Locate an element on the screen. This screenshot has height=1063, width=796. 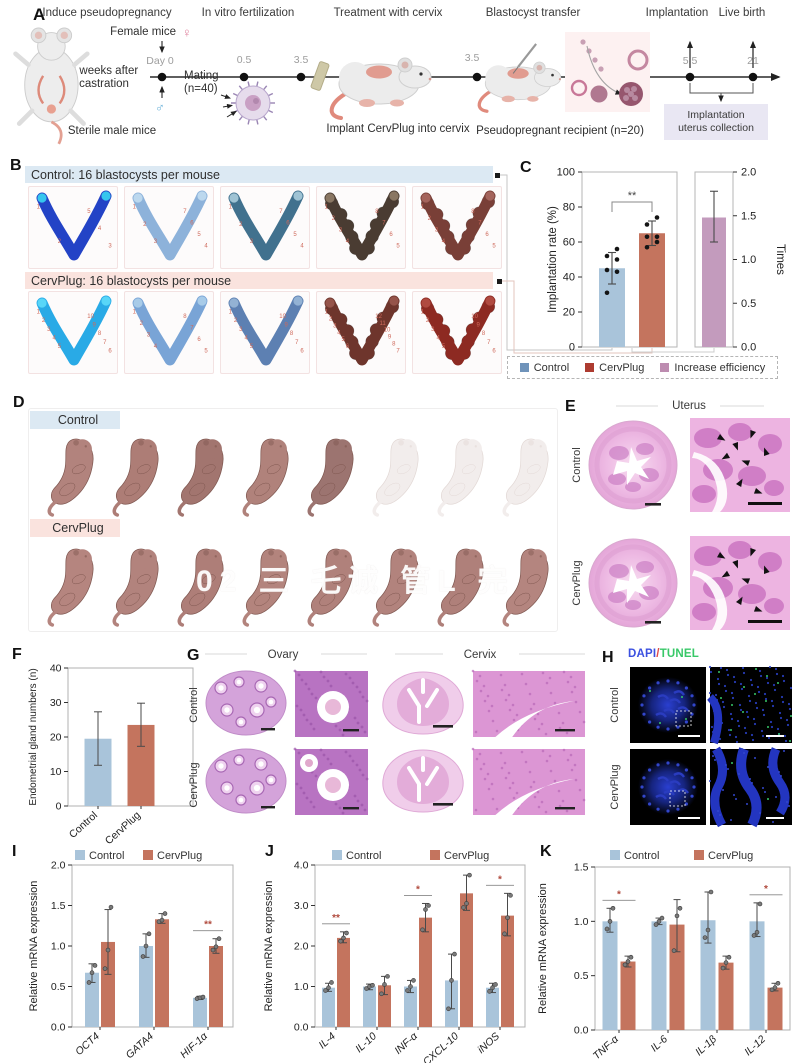
category-label: IL-1β is located at coordinates (706, 1045).